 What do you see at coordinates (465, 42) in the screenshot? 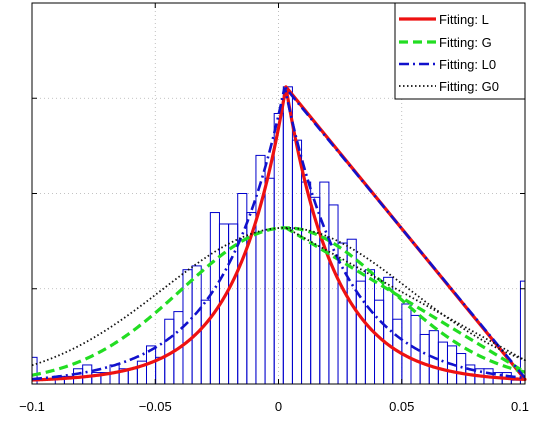
I see `legend-label: Fitting: G` at bounding box center [465, 42].